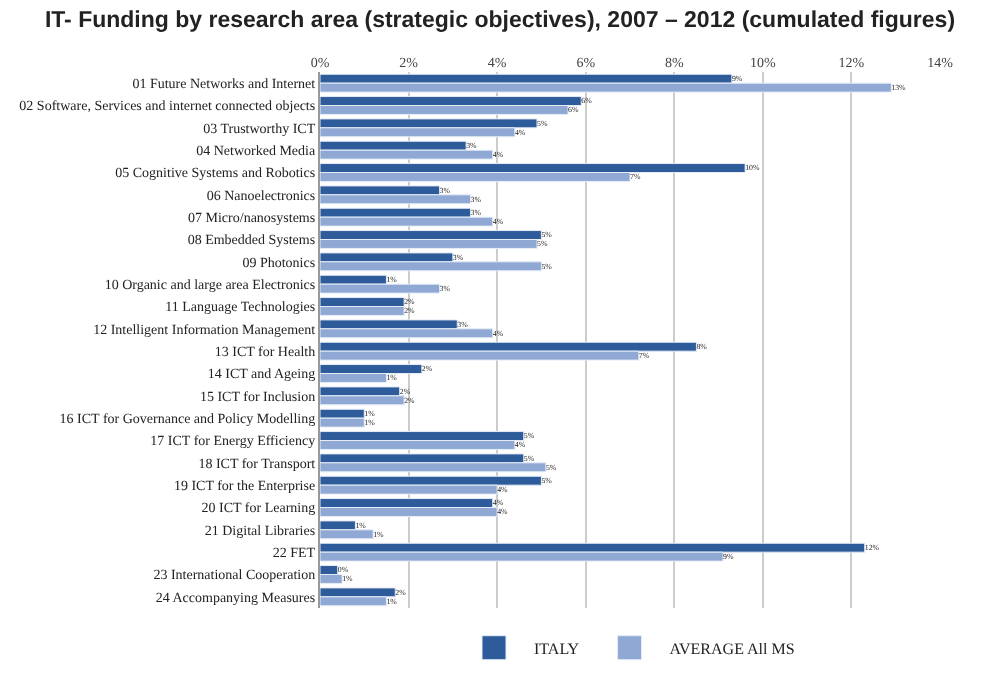 Image resolution: width=1000 pixels, height=696 pixels. What do you see at coordinates (557, 648) in the screenshot?
I see `legend-label: ITALY` at bounding box center [557, 648].